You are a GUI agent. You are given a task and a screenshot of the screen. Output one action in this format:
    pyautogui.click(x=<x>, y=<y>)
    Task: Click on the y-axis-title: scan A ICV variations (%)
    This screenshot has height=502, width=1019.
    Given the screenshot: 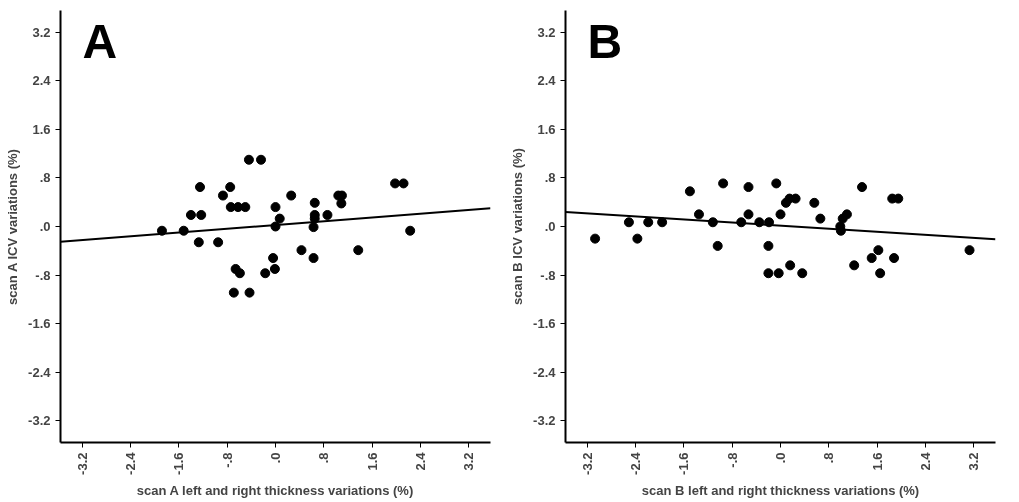 What is the action you would take?
    pyautogui.click(x=13, y=227)
    